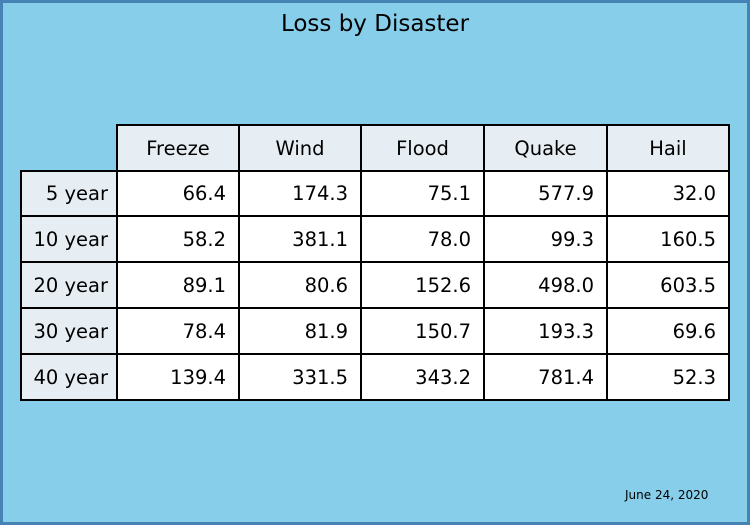 This screenshot has width=750, height=525. I want to click on table-cell: 160.5, so click(668, 239).